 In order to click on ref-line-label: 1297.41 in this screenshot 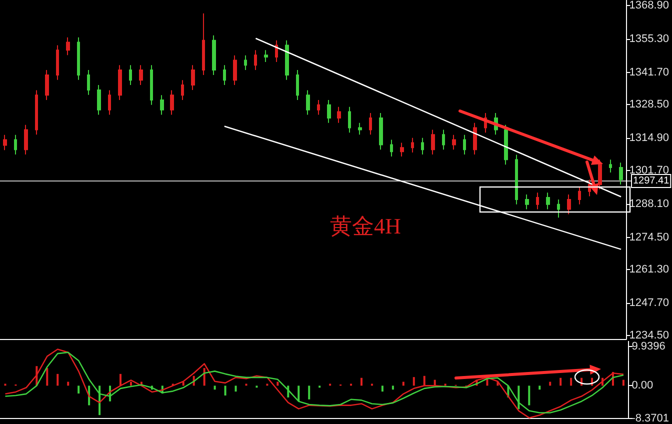, I will do `click(651, 181)`.